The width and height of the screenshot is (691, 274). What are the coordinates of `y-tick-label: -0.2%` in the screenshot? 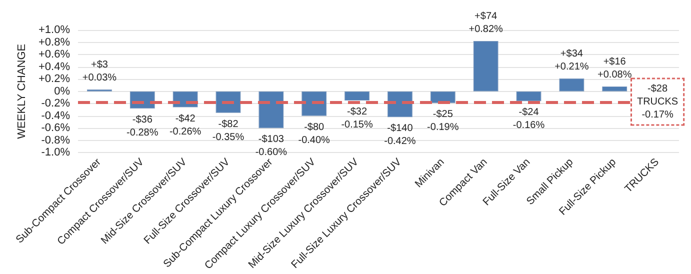 It's located at (55, 104).